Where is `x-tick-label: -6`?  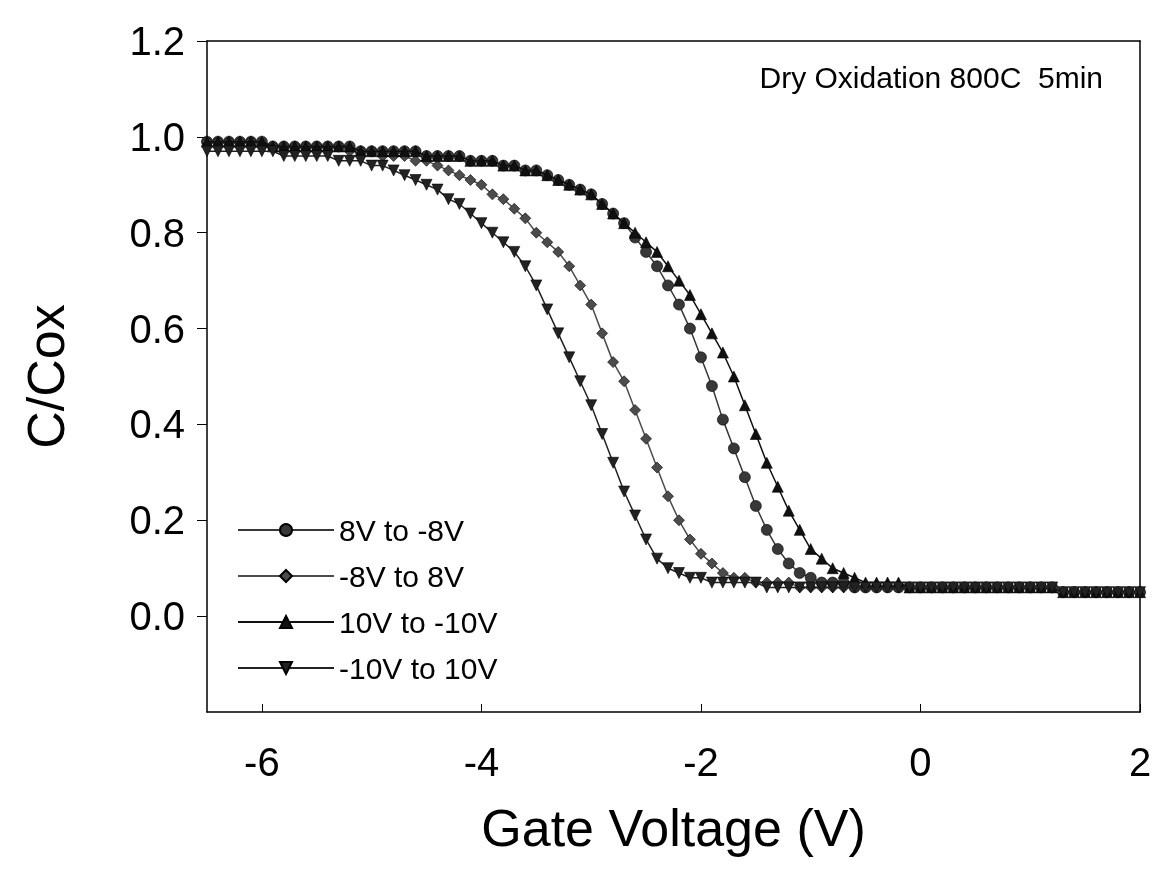
x-tick-label: -6 is located at coordinates (262, 762).